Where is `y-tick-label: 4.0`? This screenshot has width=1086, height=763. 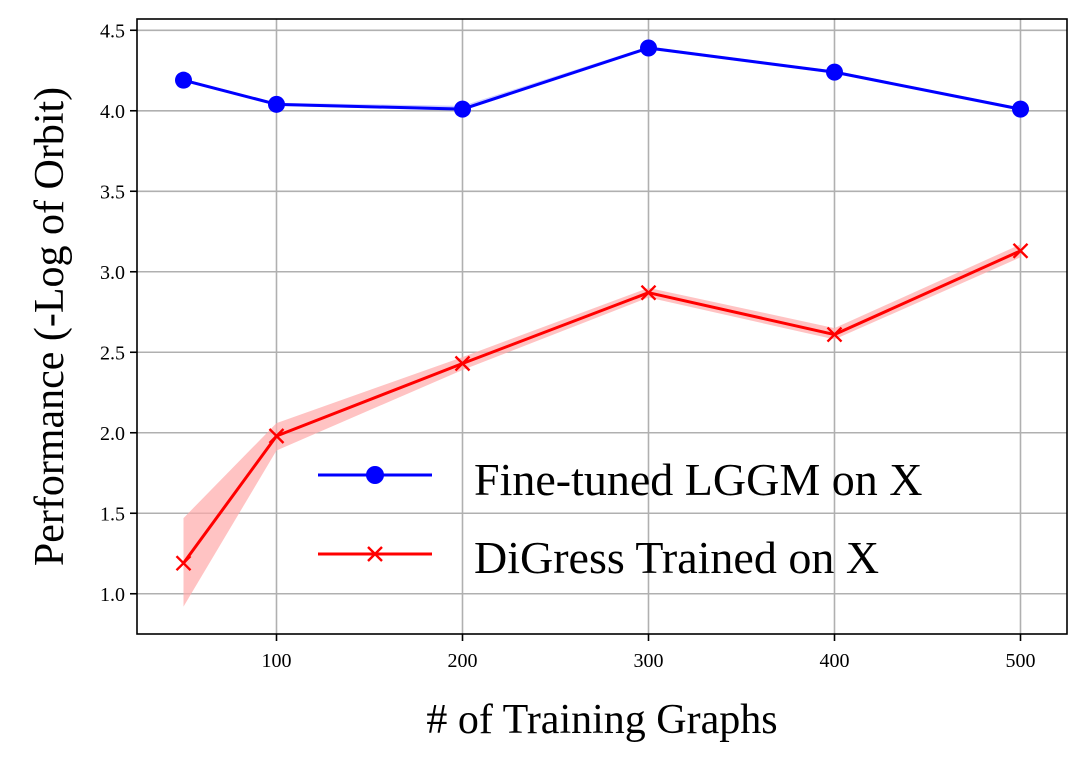 y-tick-label: 4.0 is located at coordinates (112, 112).